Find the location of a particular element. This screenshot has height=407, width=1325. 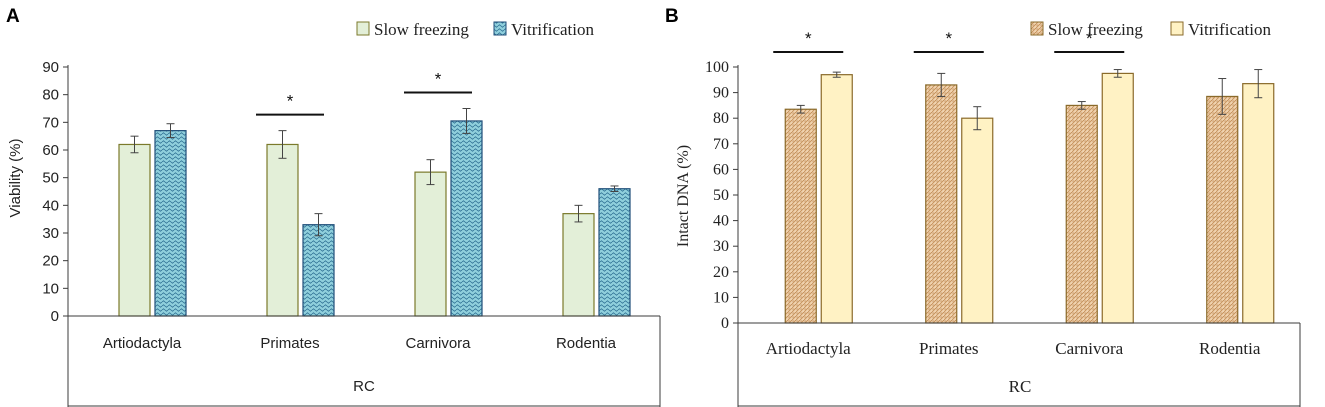

panel-b-significance: * * * is located at coordinates (949, 41).